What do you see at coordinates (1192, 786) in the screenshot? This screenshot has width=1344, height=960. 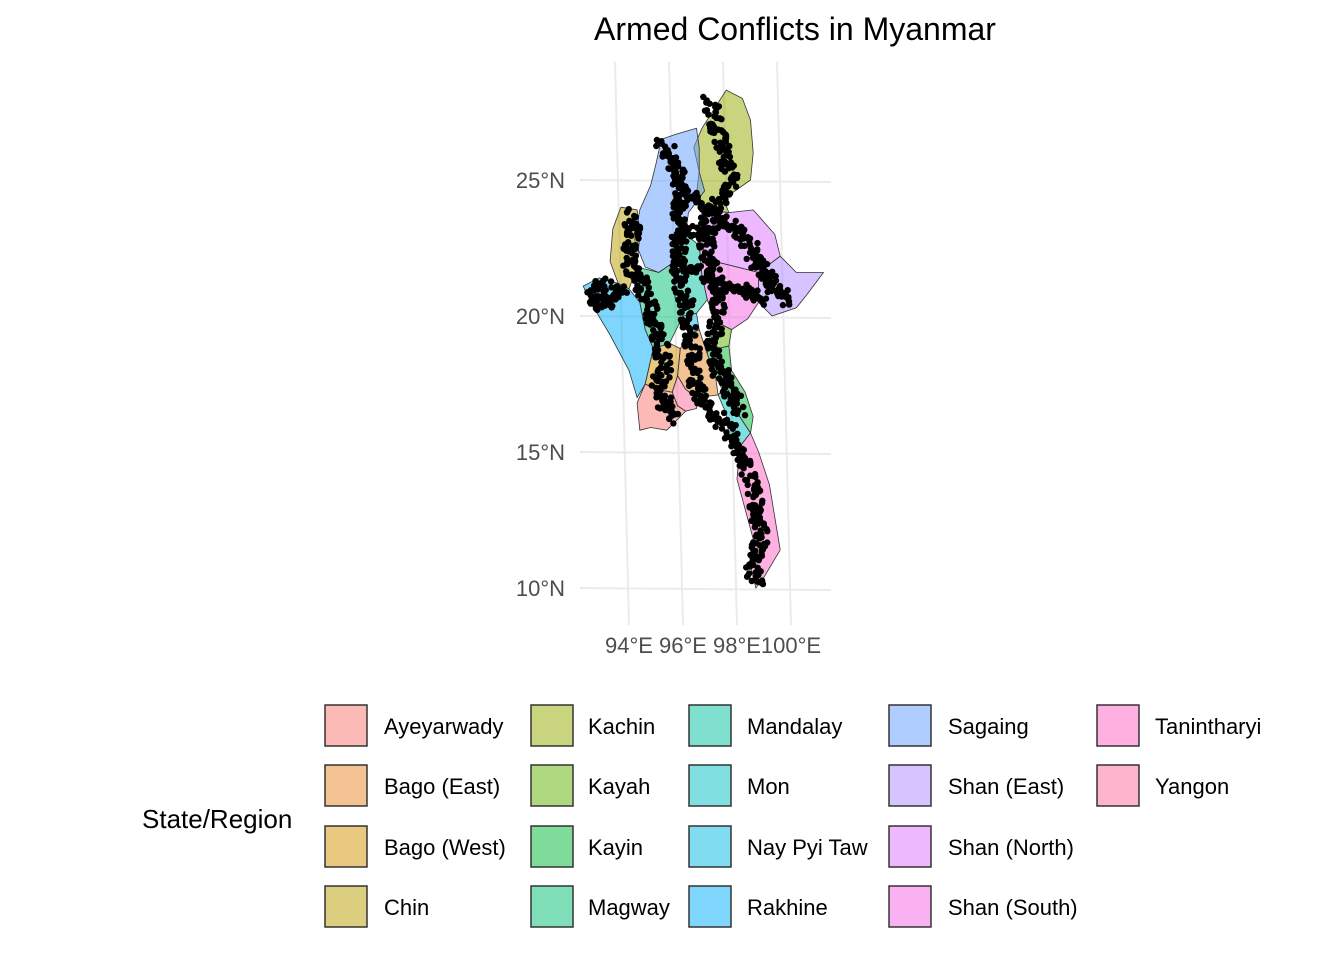 I see `legend-label-17: Yangon` at bounding box center [1192, 786].